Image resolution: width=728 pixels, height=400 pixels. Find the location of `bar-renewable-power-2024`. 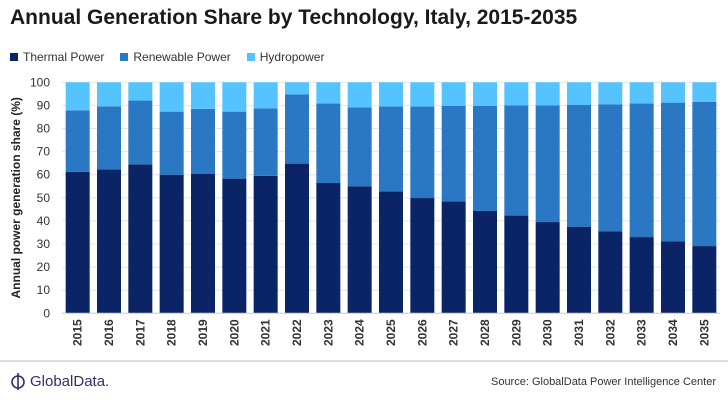

bar-renewable-power-2024 is located at coordinates (359, 147).